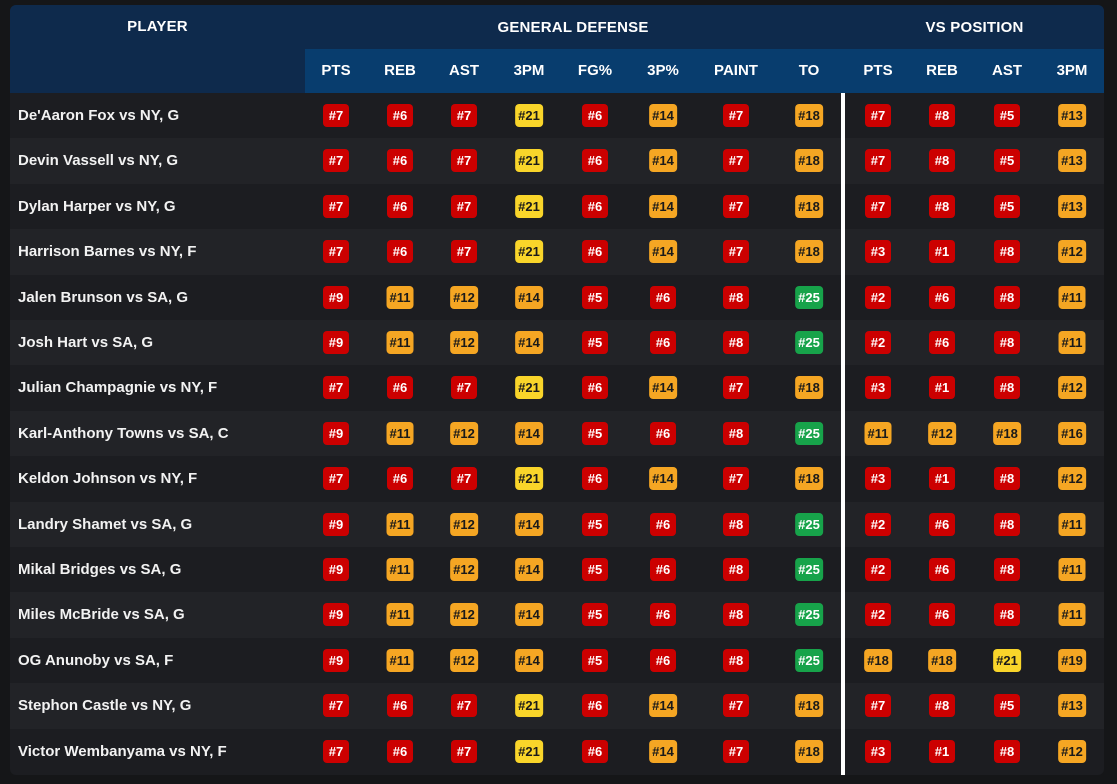 The width and height of the screenshot is (1117, 784). I want to click on col-header-general-3p: 3P%, so click(663, 70).